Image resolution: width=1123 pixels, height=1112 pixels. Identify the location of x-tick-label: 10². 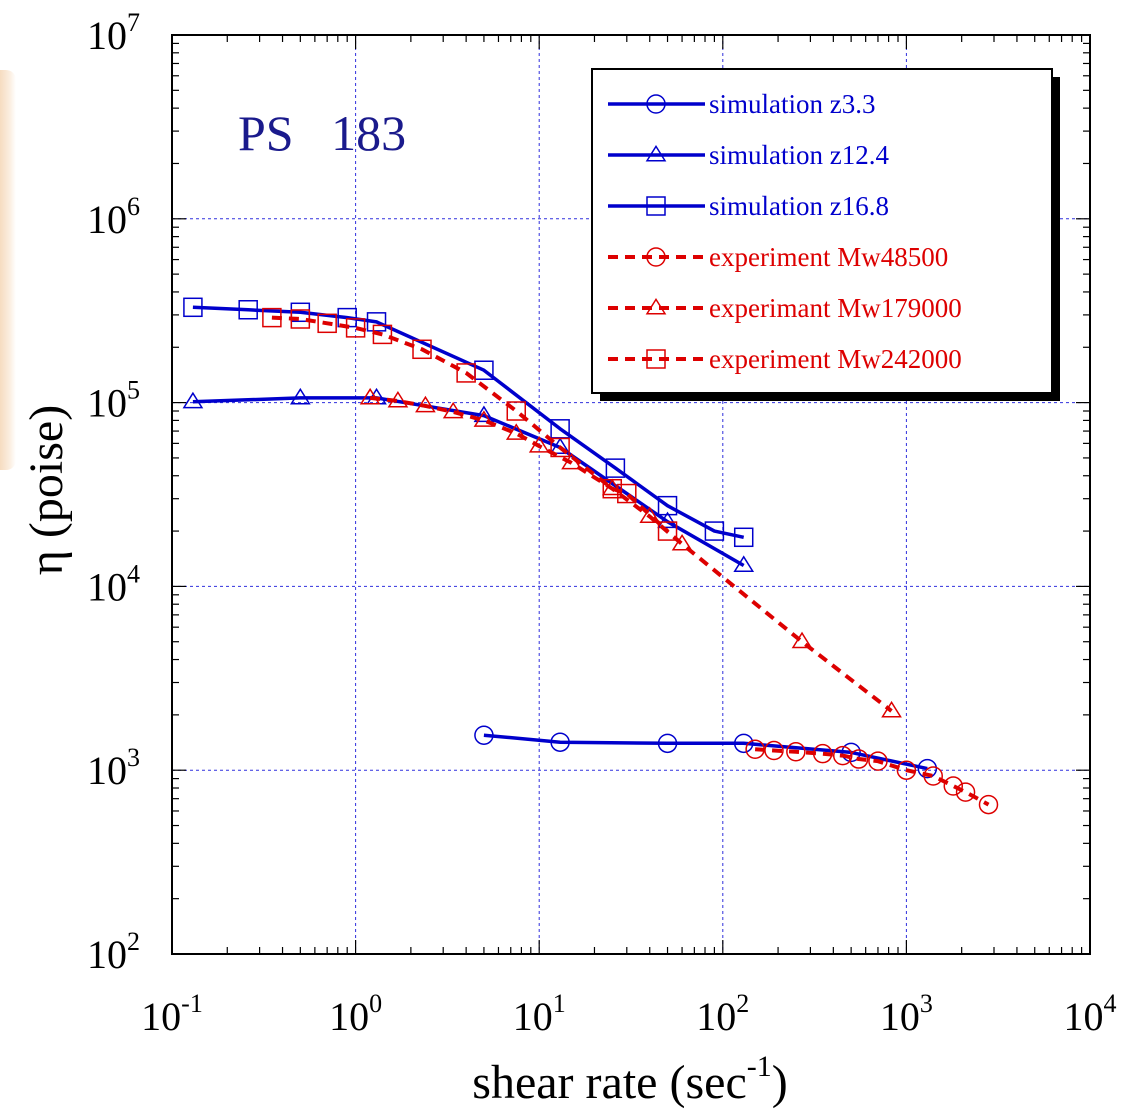
(722, 1014).